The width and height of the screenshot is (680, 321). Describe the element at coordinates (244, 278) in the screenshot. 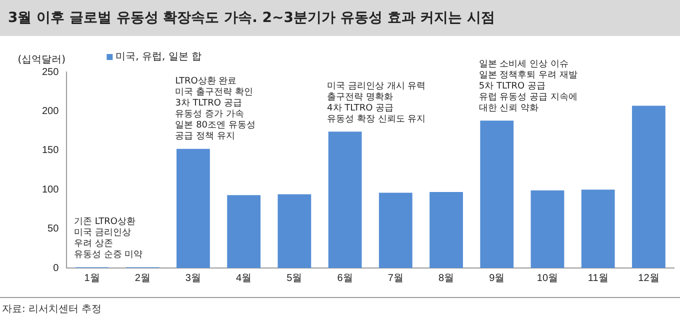

I see `x-tick-label: 4월` at that location.